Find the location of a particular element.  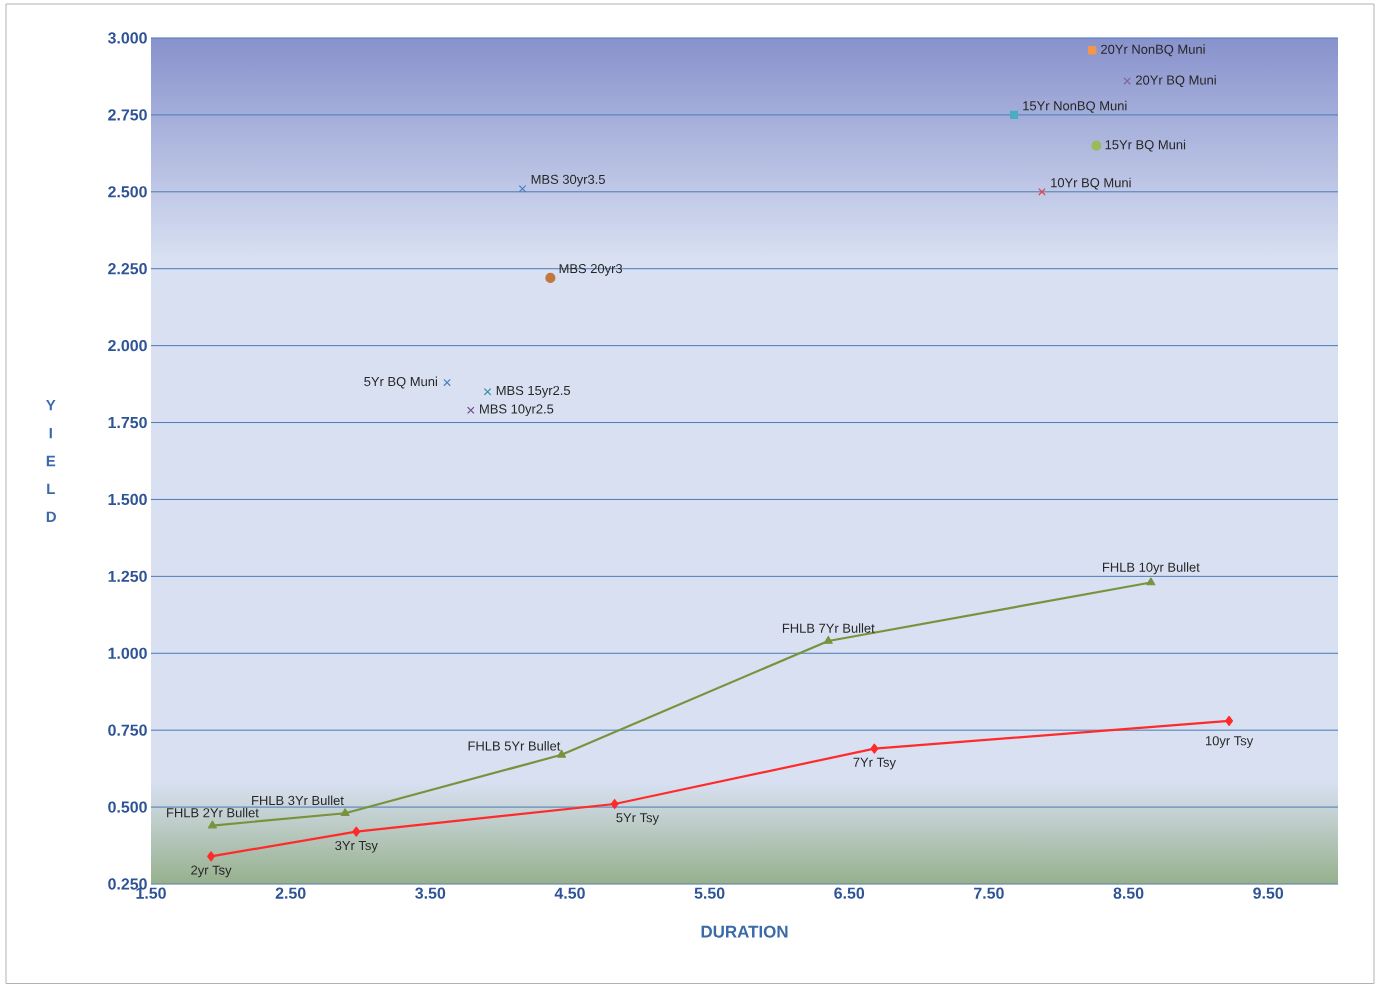

y-tick-label: 2.000 is located at coordinates (127, 345).